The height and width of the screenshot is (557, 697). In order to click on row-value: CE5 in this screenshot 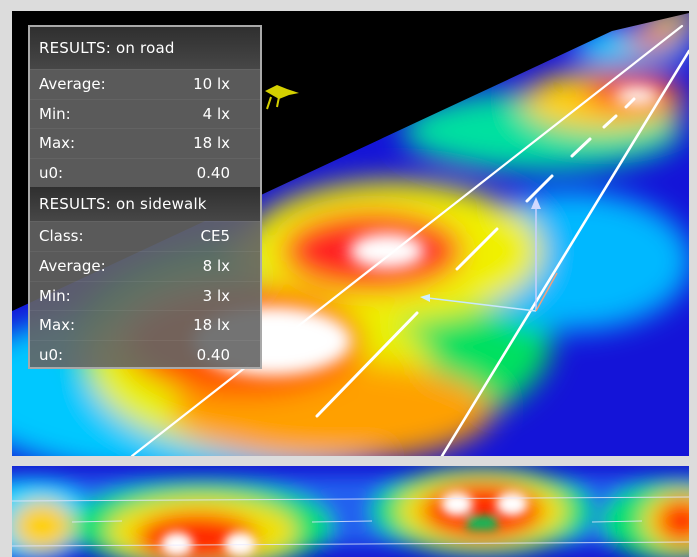, I will do `click(215, 236)`.